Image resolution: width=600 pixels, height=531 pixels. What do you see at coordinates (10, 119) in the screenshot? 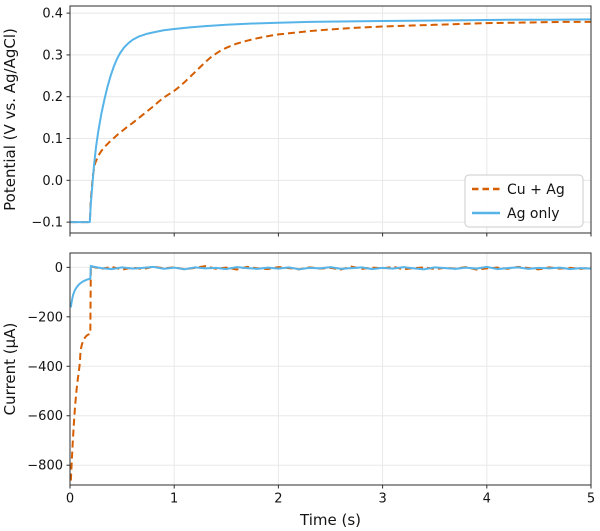
I see `y-axis-label: Potential (V vs. Ag/AgCl)` at bounding box center [10, 119].